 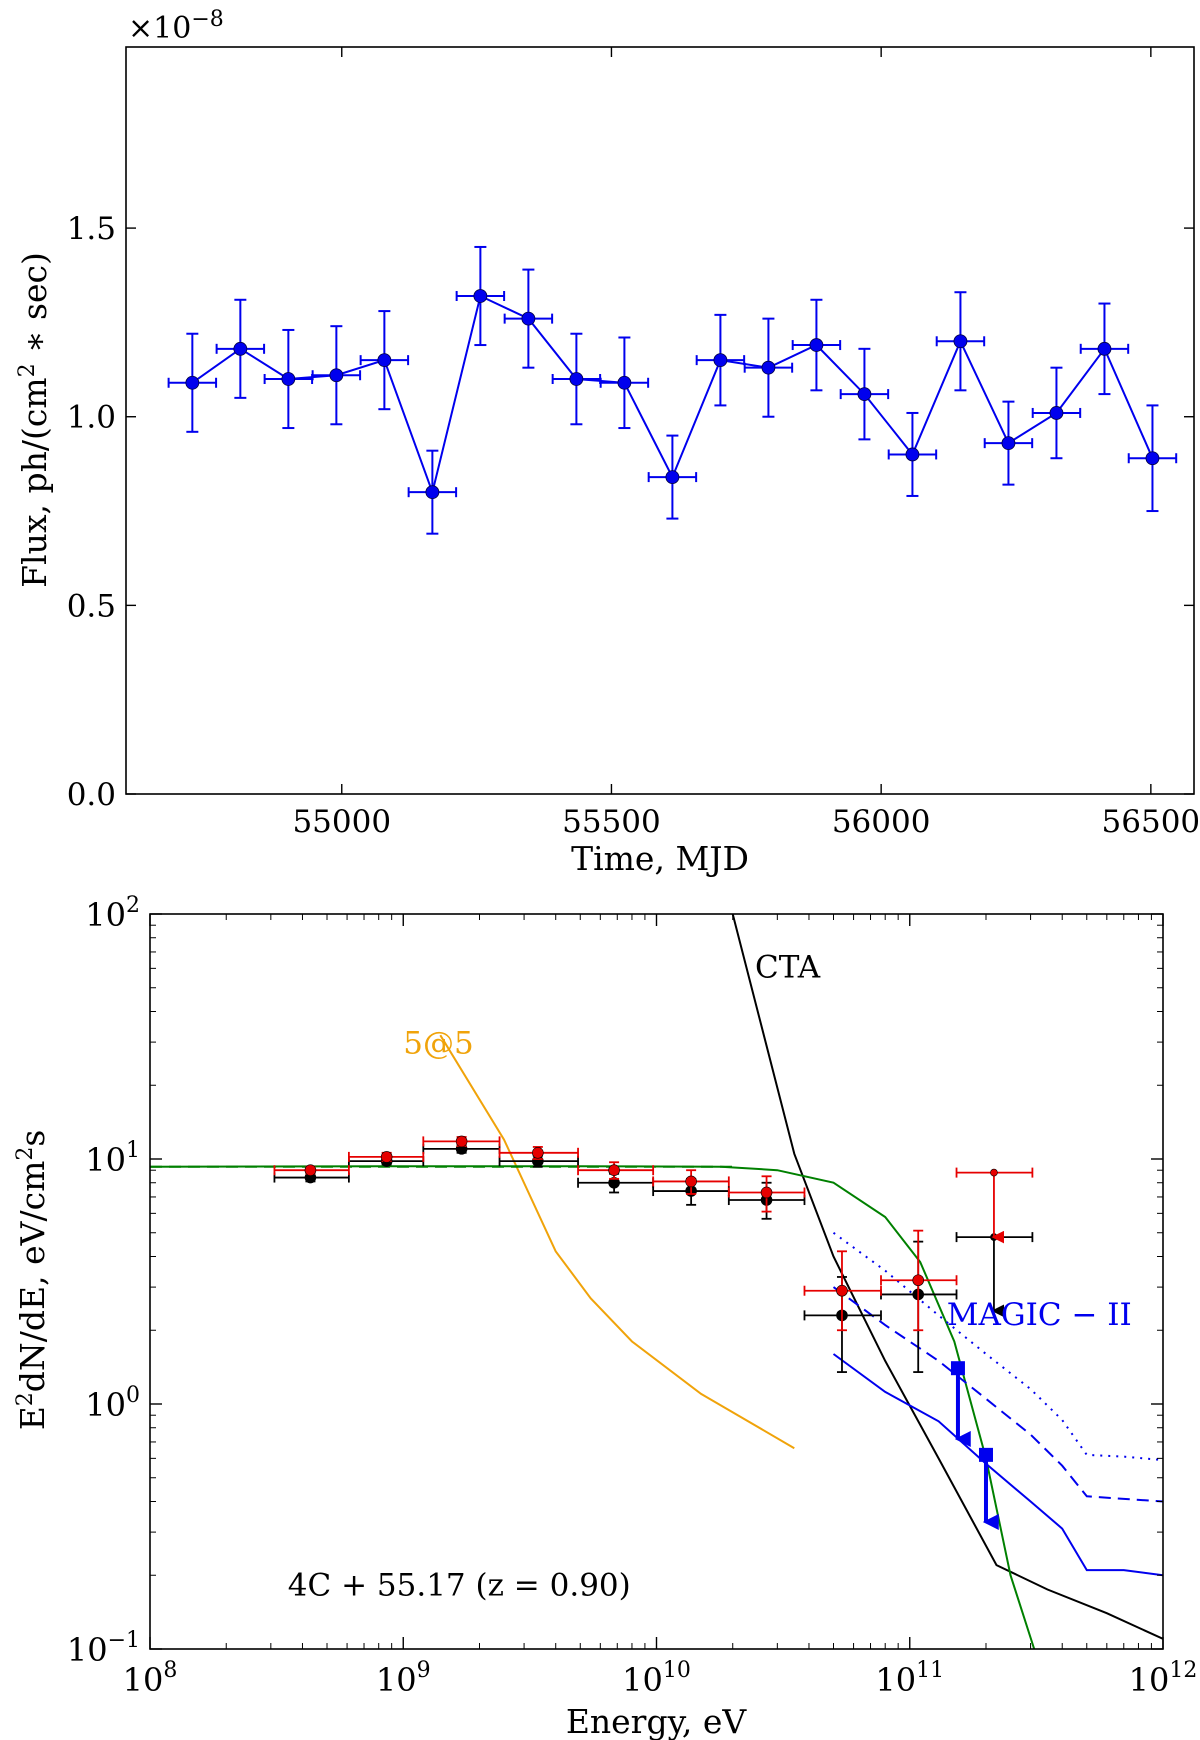 I want to click on x-tick-label: 10¹¹, so click(x=909, y=1678).